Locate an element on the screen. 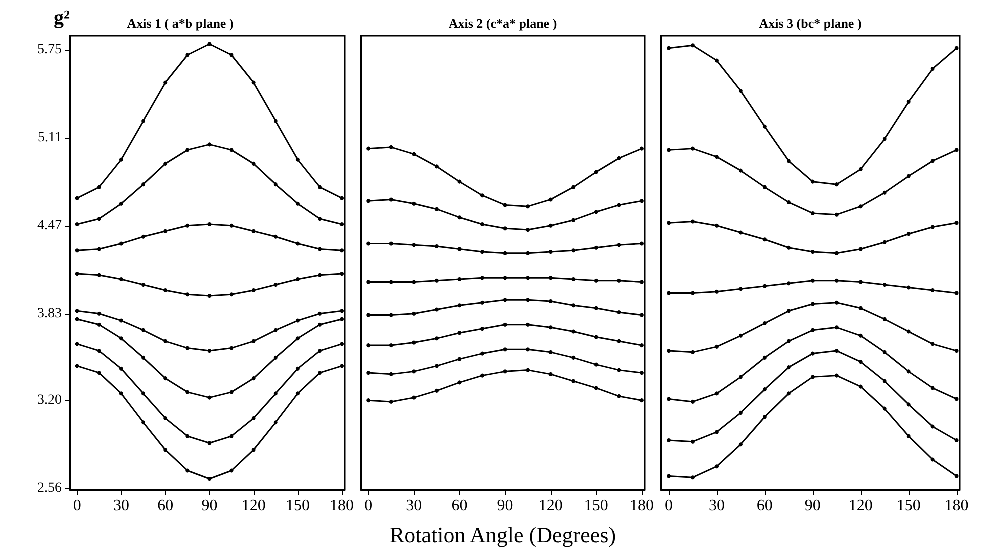 This screenshot has width=981, height=556. y-tick-label: 5.11 is located at coordinates (50, 138).